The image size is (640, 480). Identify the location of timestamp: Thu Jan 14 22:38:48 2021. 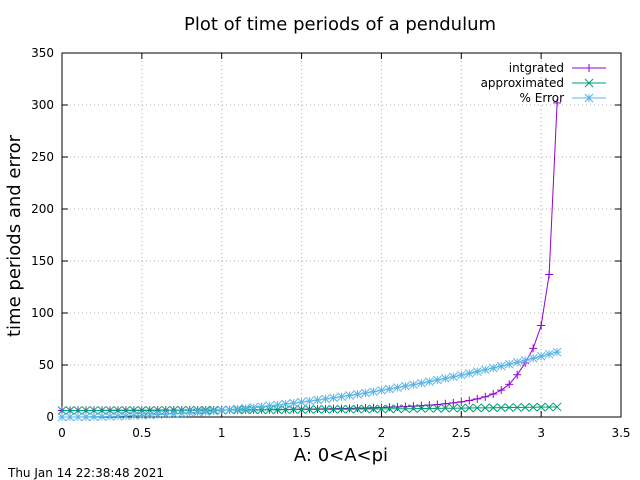
(85, 473).